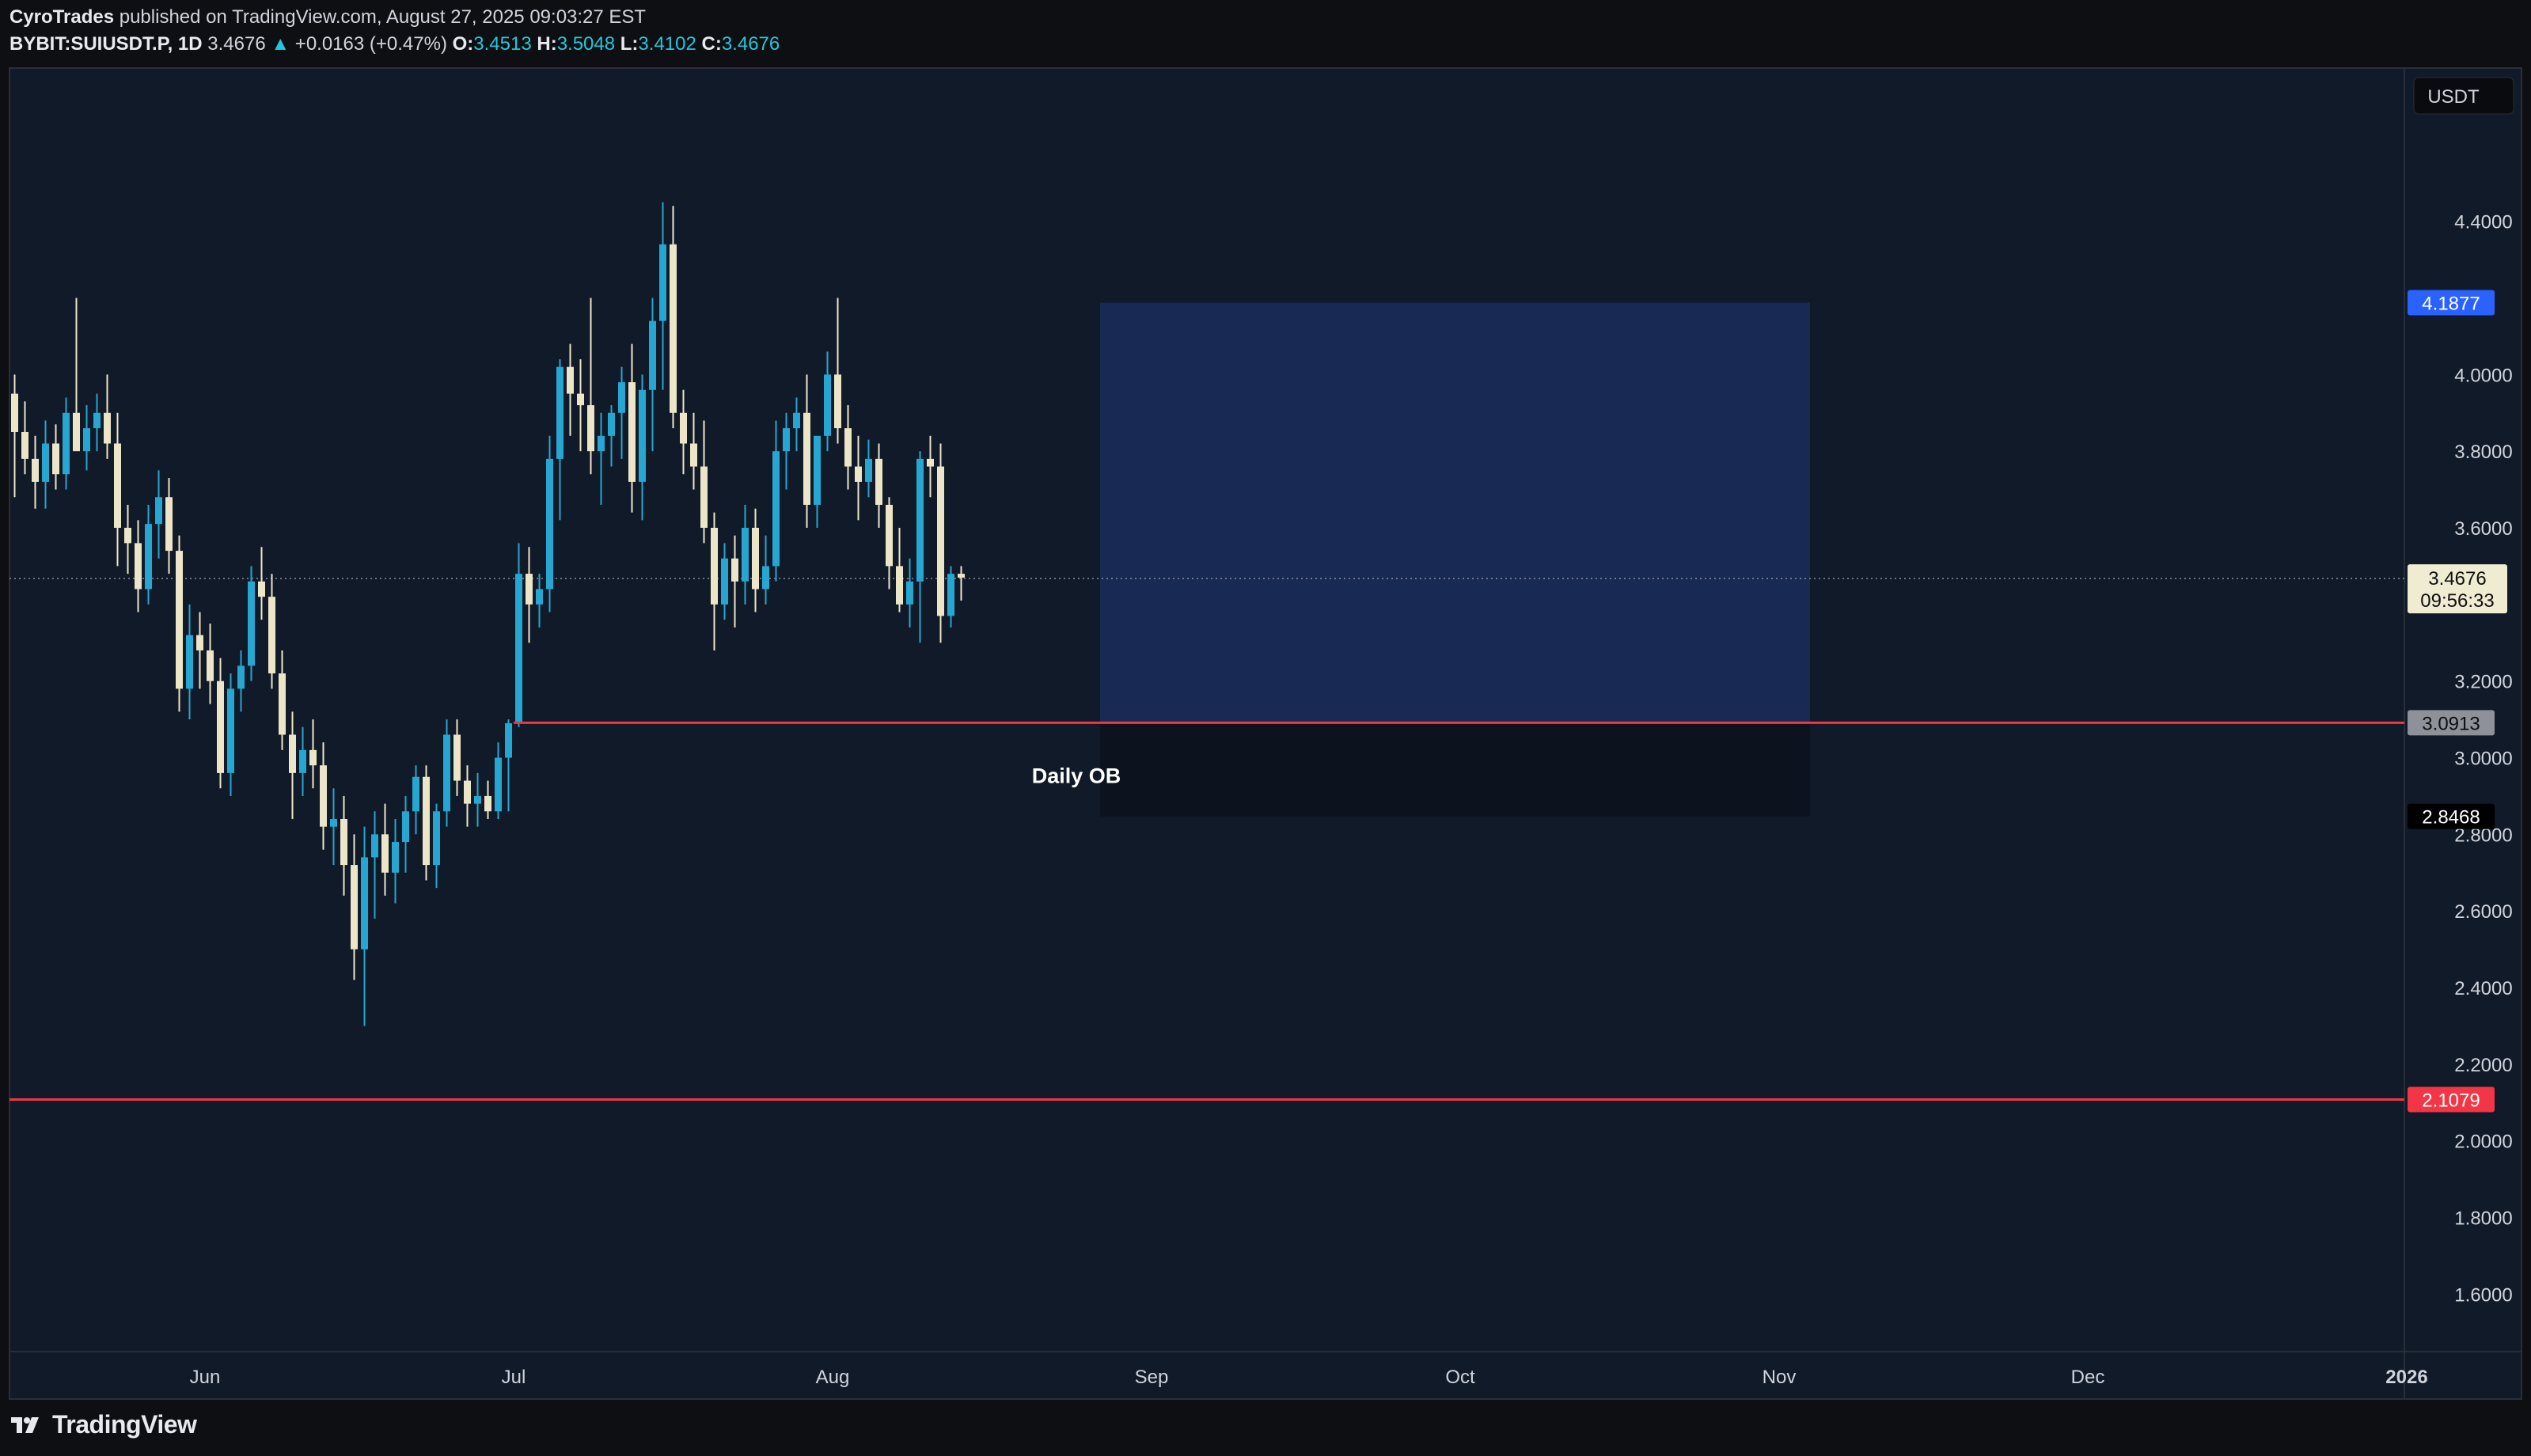 The width and height of the screenshot is (2531, 1456). Describe the element at coordinates (2453, 97) in the screenshot. I see `currency-label: USDT` at that location.